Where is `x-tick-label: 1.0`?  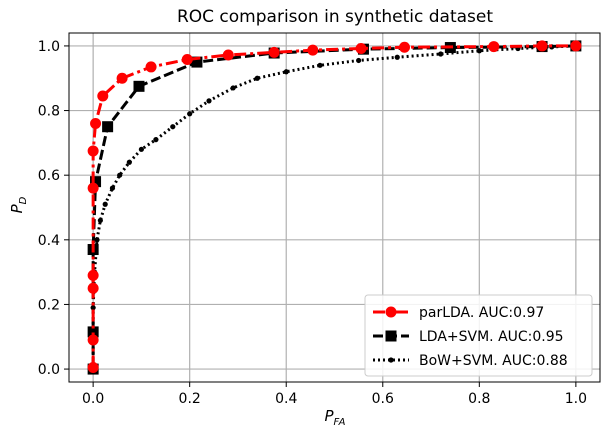 x-tick-label: 1.0 is located at coordinates (576, 399).